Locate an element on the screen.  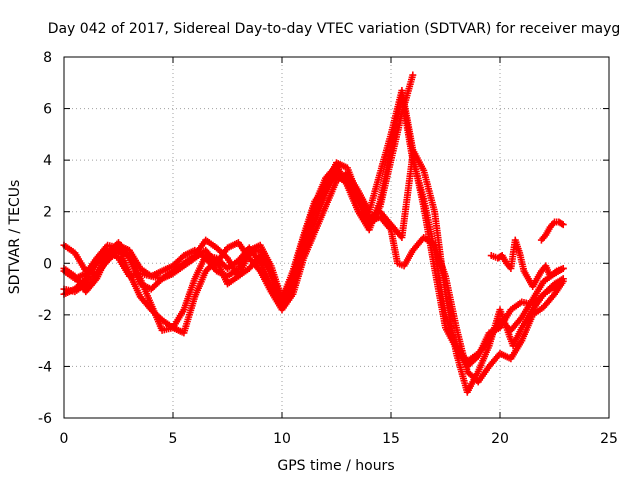
y-tick-label: -6 is located at coordinates (45, 419).